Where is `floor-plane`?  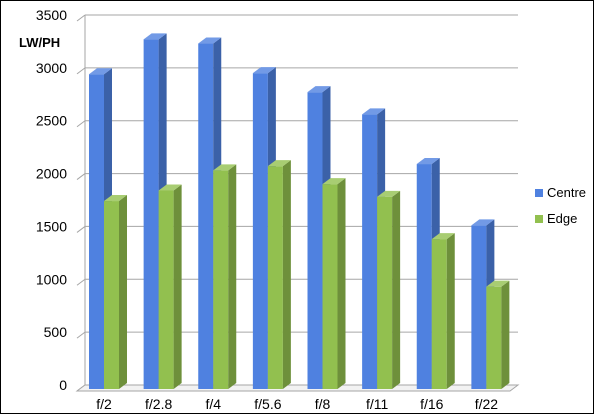 floor-plane is located at coordinates (297, 388).